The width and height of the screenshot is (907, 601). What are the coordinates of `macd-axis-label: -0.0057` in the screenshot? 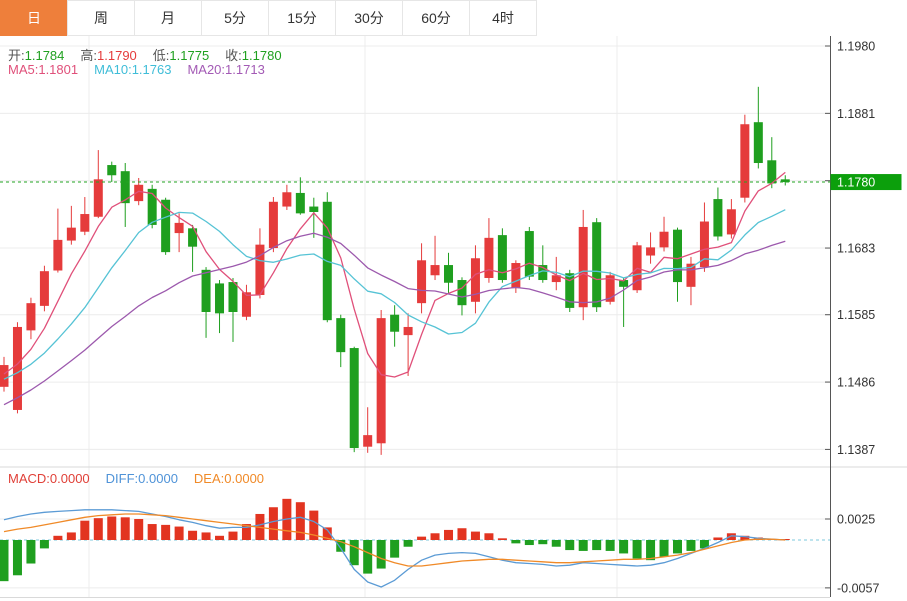 It's located at (858, 588).